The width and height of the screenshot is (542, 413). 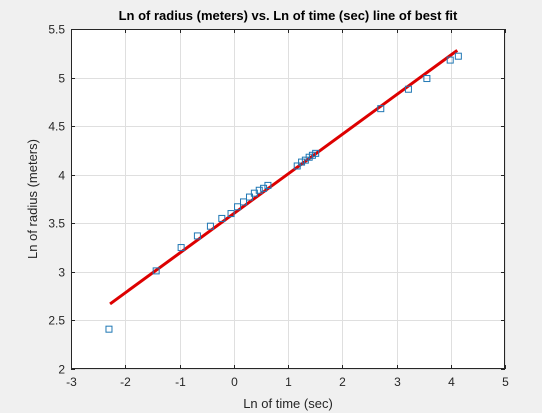 What do you see at coordinates (61, 79) in the screenshot?
I see `y-tick-label: 5` at bounding box center [61, 79].